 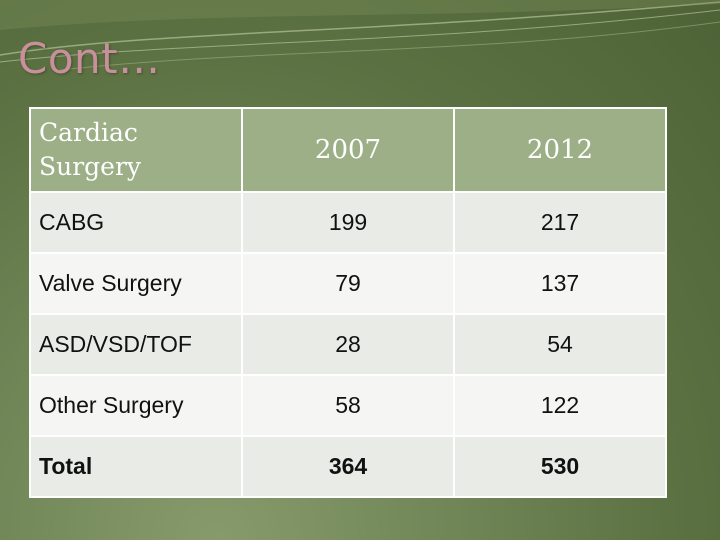 I want to click on decorative-swoosh, so click(x=360, y=35).